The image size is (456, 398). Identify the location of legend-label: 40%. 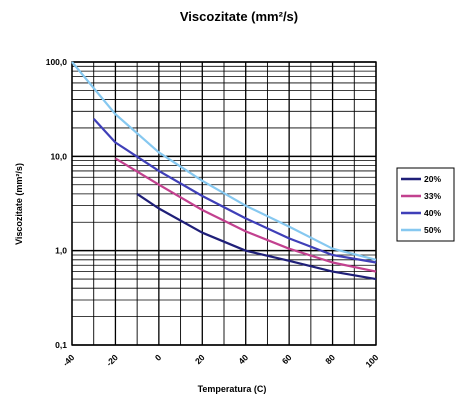
(432, 213).